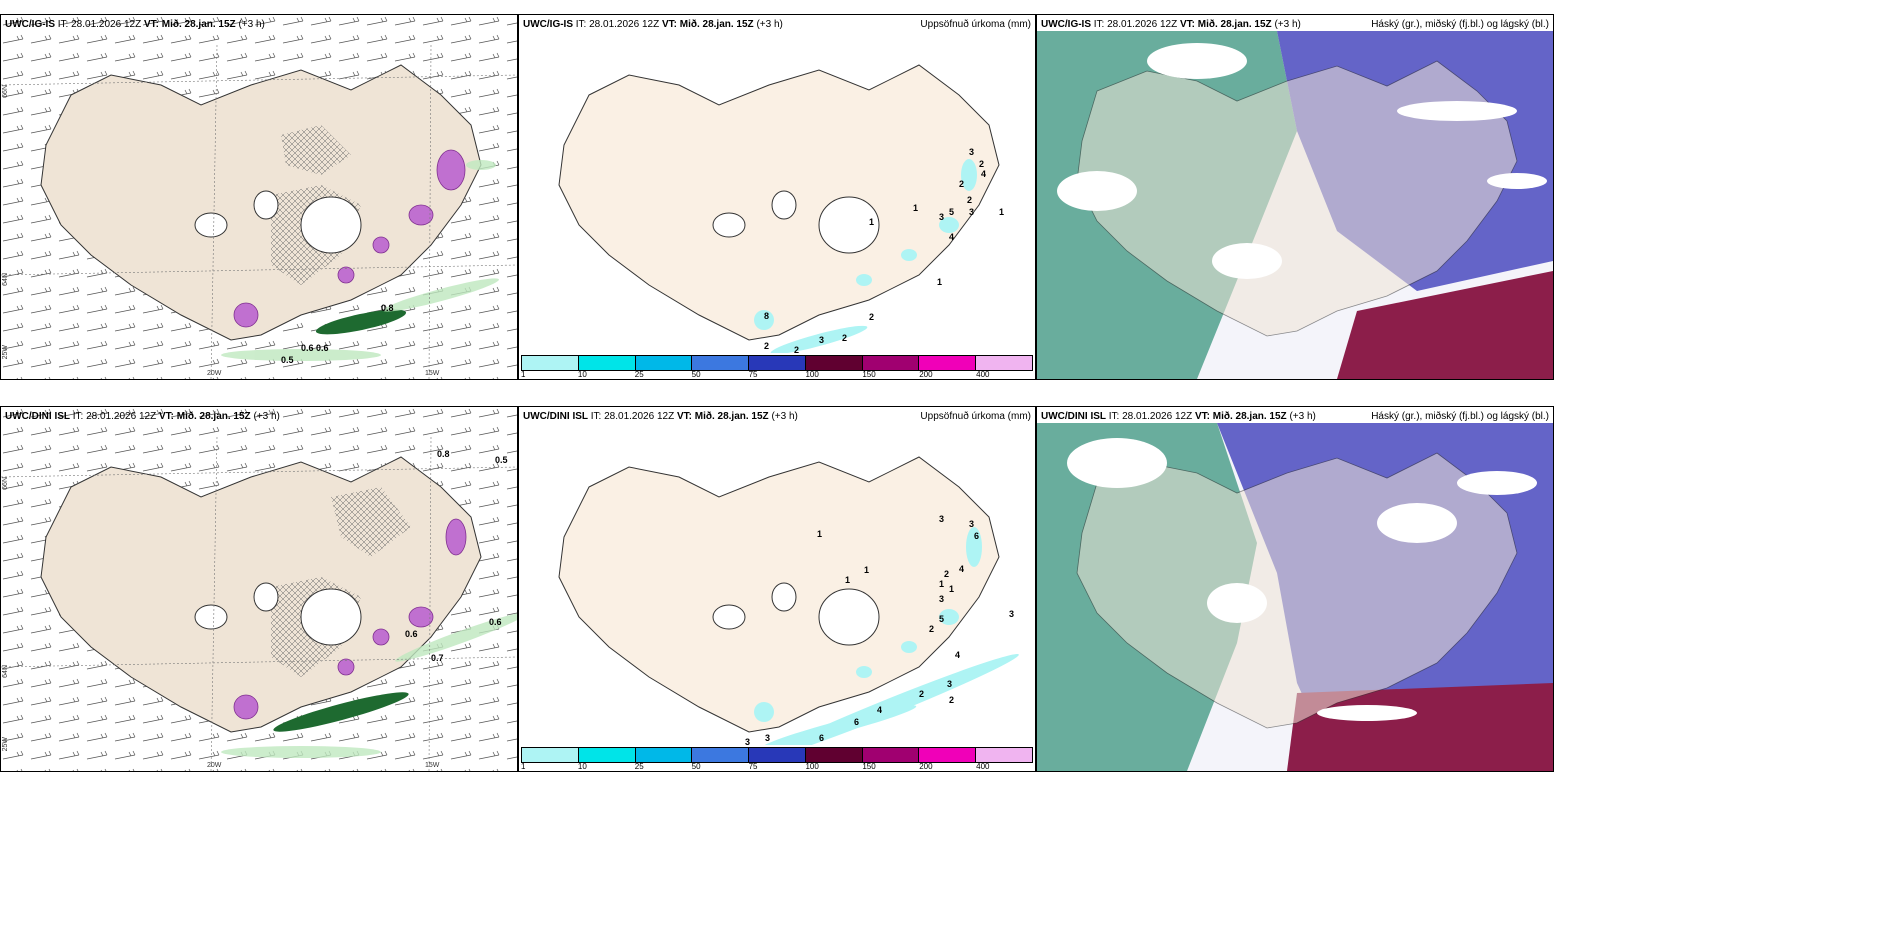 The height and width of the screenshot is (950, 1900). I want to click on precip-value: 8, so click(766, 316).